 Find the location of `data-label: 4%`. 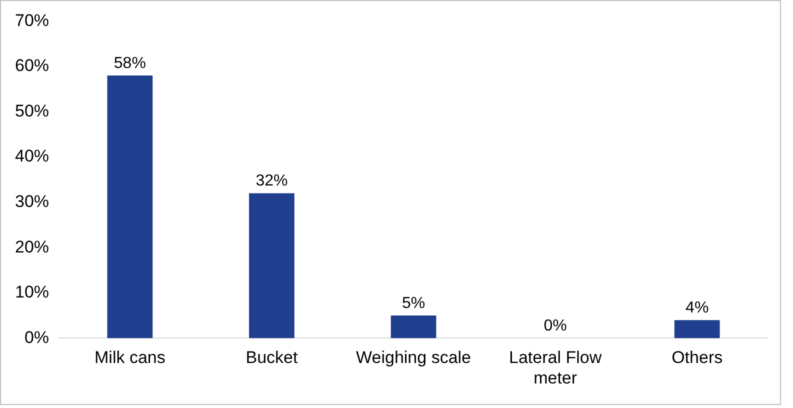

data-label: 4% is located at coordinates (697, 307).